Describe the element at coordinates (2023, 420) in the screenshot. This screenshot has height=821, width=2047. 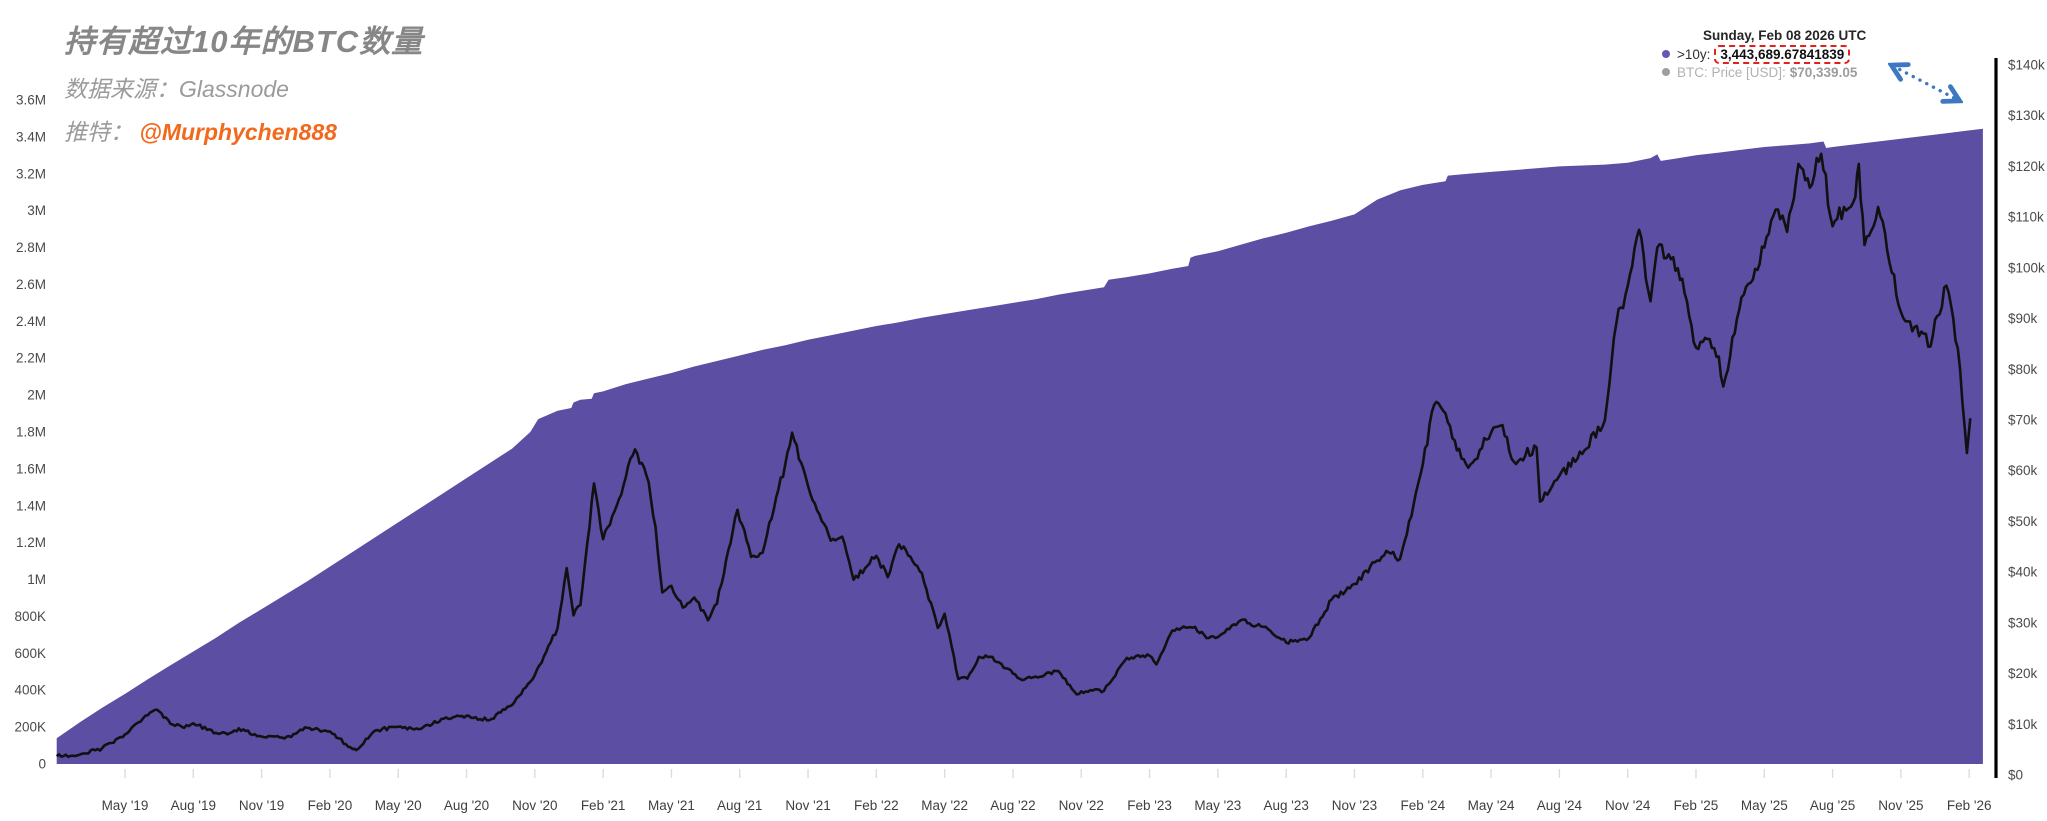
I see `right-axis-tick-label: $70k` at that location.